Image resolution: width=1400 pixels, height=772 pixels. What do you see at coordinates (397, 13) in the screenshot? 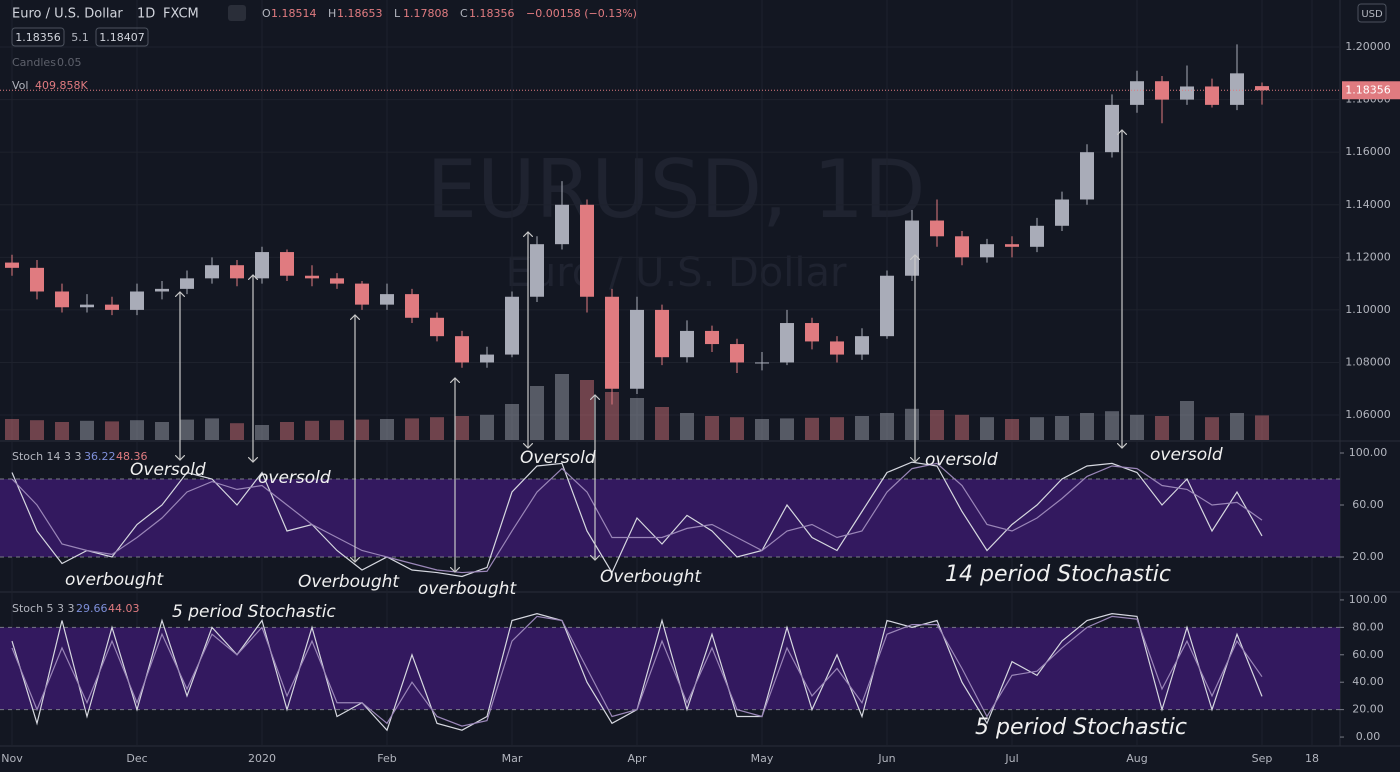
I see `ohlc-letter: L` at bounding box center [397, 13].